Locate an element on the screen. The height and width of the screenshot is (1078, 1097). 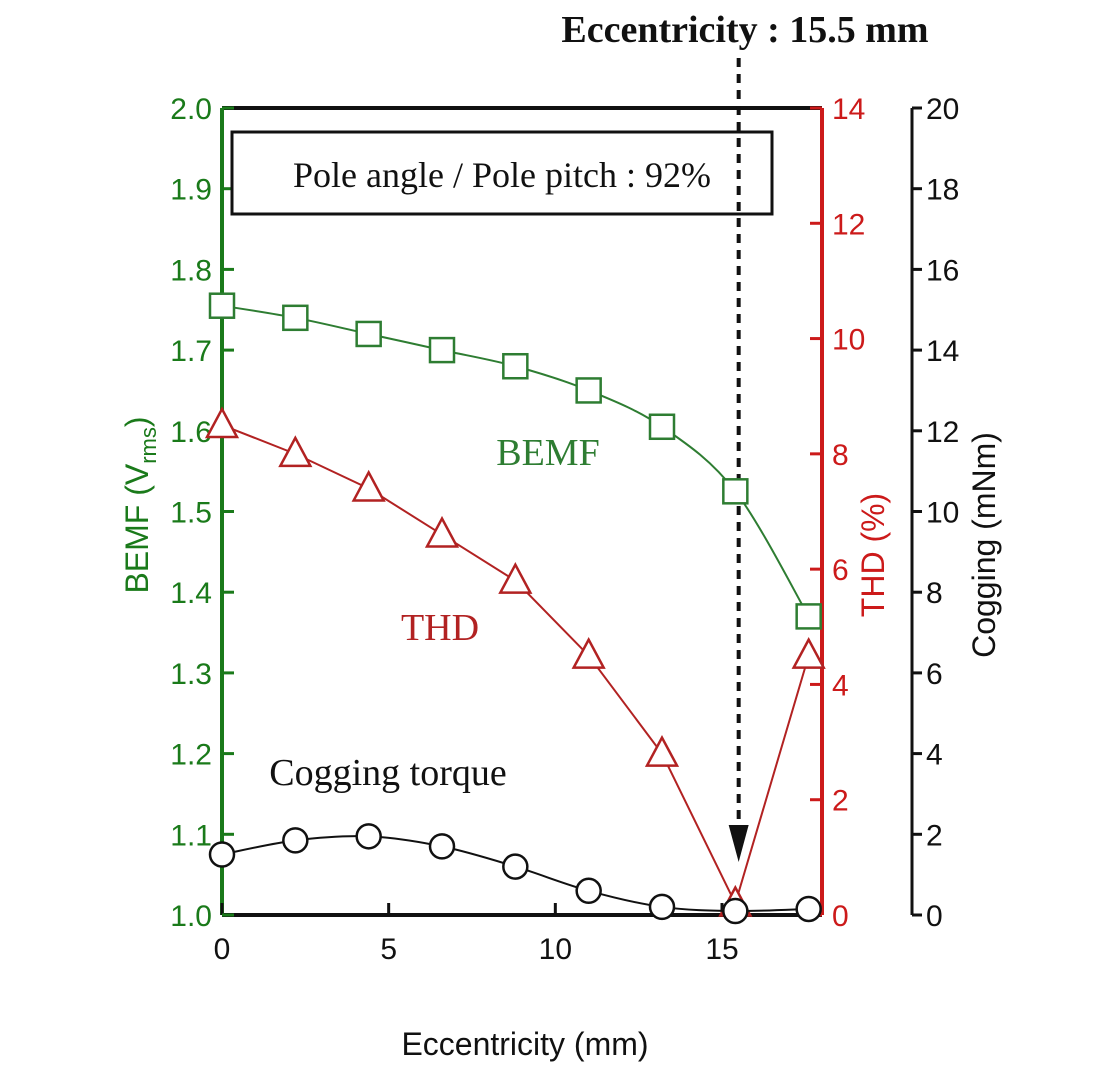
thd-tick-label-4: 8 is located at coordinates (840, 455).